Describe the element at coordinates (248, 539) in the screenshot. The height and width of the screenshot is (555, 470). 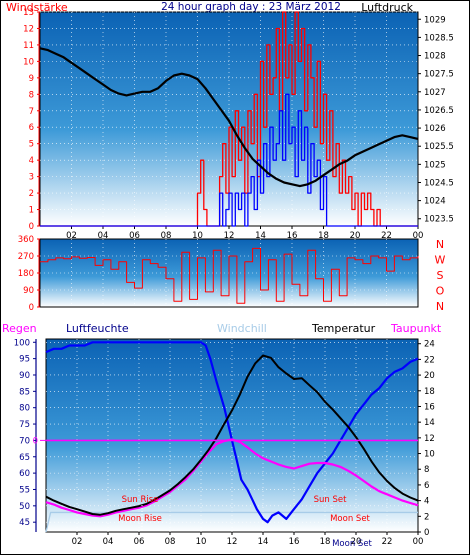
I see `climate-time-axis: 02 04 06 08 10 12 14 16 18 20 22 00` at that location.